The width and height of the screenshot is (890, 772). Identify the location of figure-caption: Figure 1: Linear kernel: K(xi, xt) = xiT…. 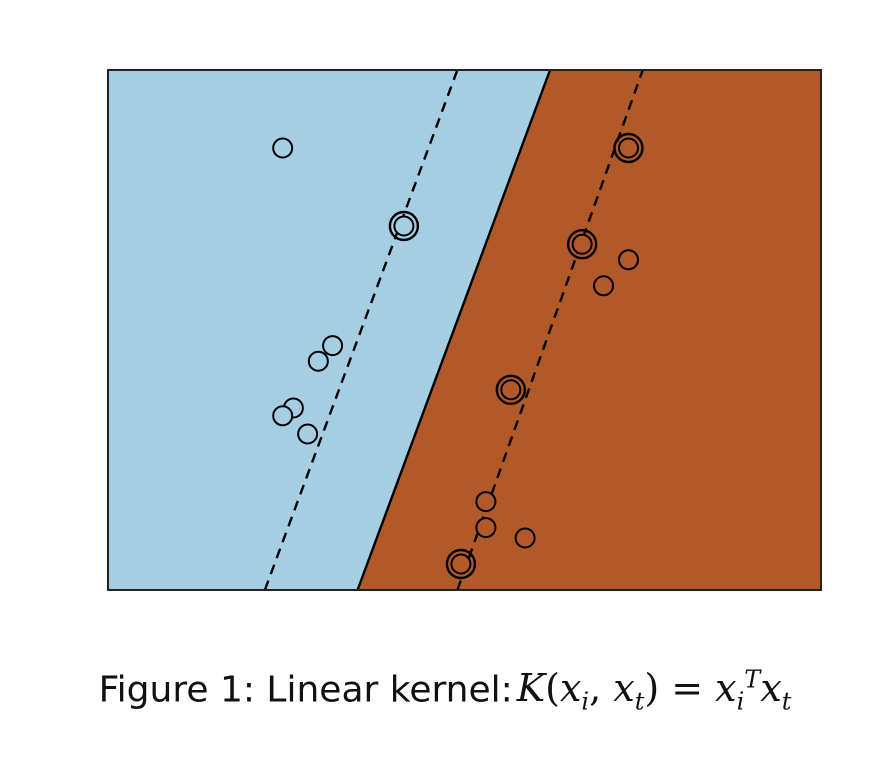
(445, 700).